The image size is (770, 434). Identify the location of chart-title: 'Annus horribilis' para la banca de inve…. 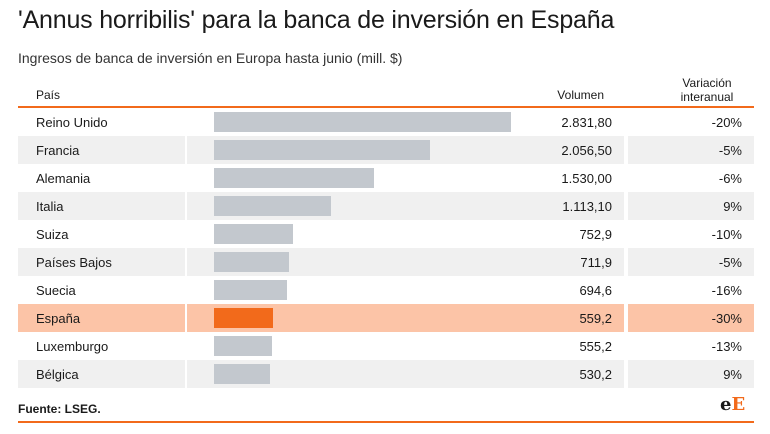
(316, 20).